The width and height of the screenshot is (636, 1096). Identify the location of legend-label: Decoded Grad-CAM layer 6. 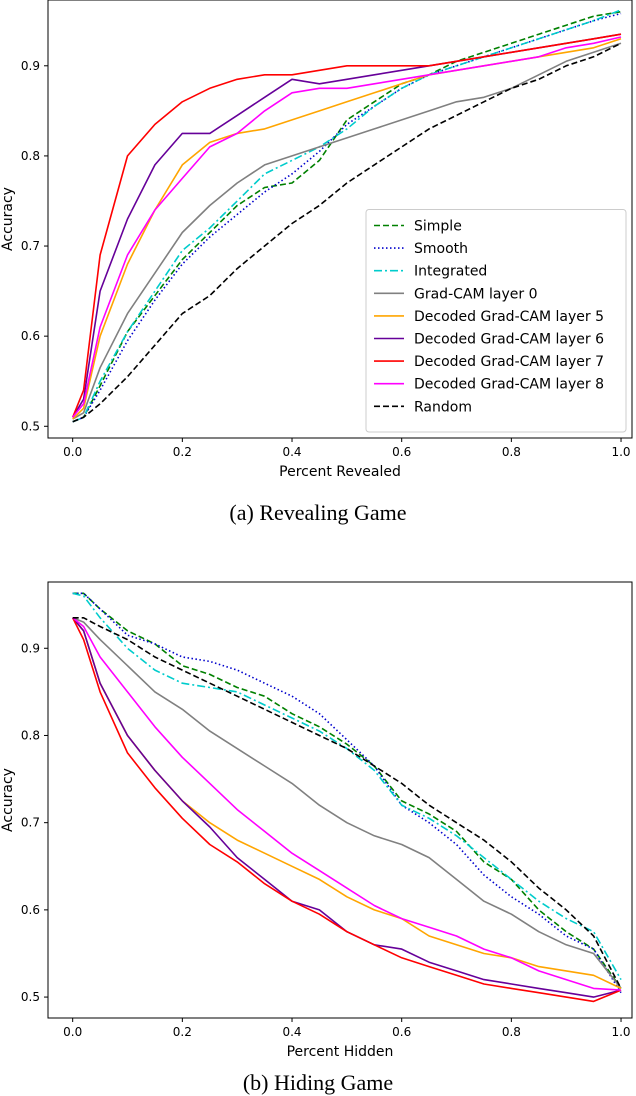
(509, 340).